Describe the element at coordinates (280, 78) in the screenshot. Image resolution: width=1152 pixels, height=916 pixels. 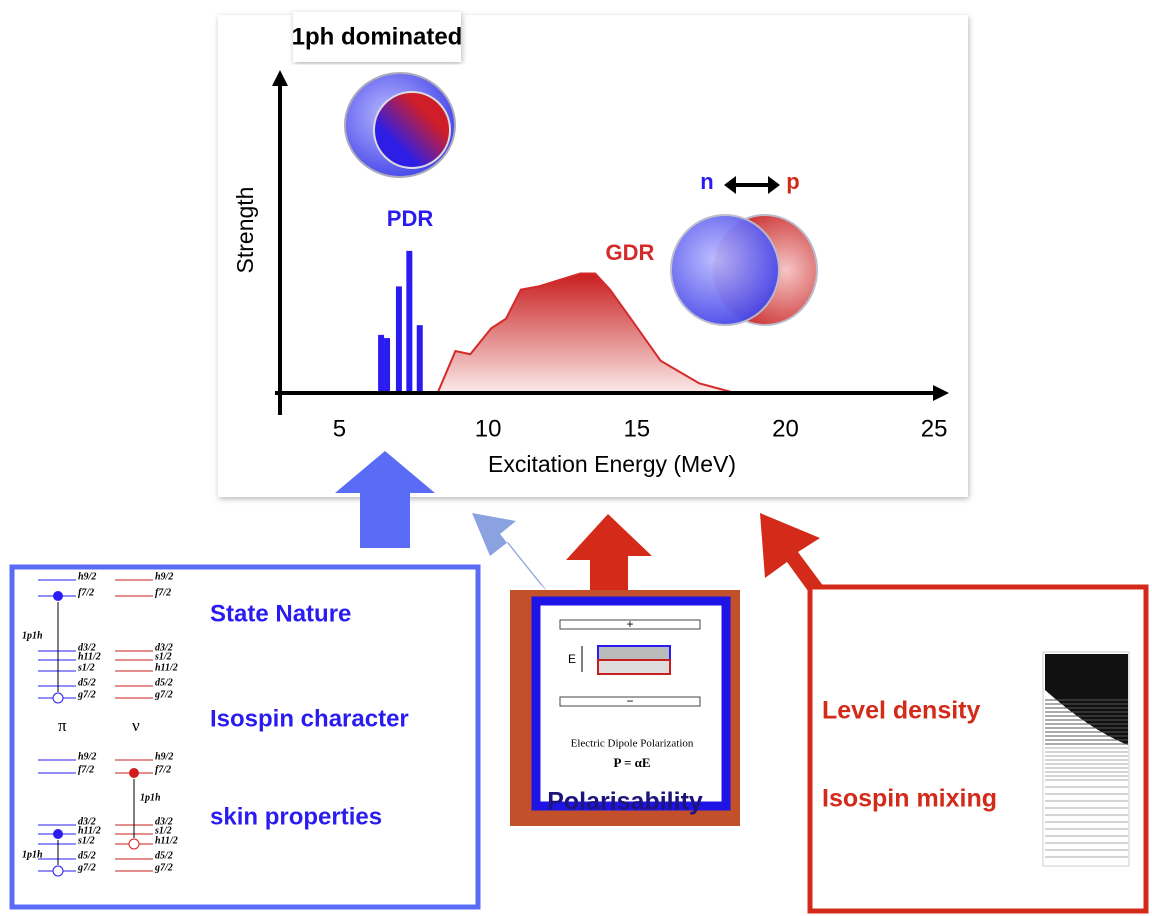
I see `y-axis-arrow` at that location.